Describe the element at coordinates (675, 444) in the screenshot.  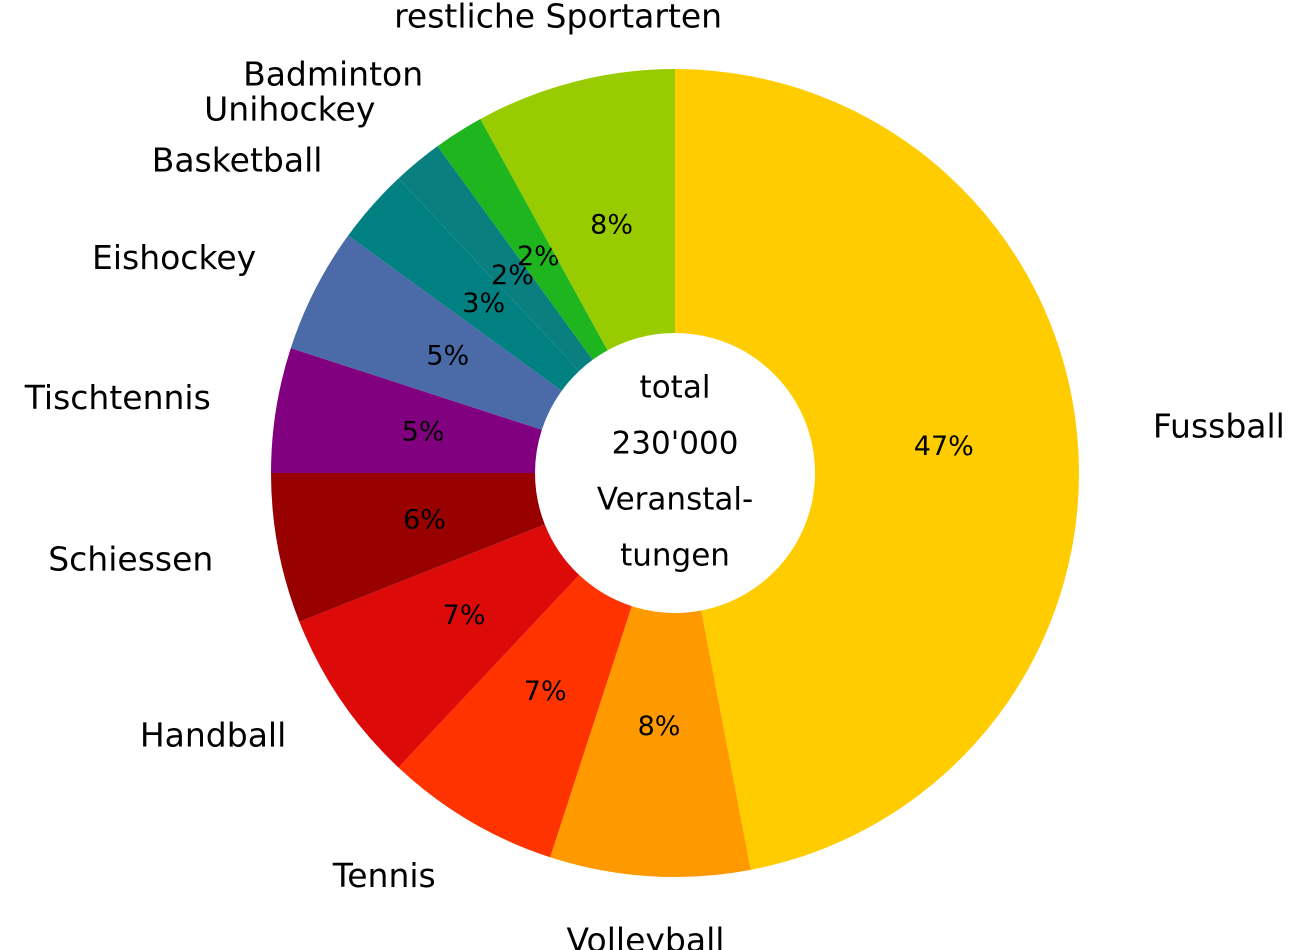
I see `center-text: 230'000` at that location.